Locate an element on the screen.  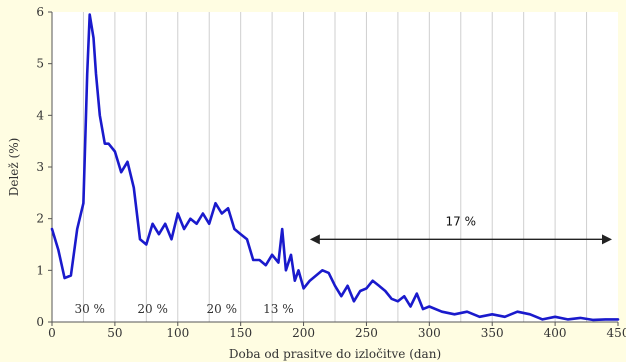
x-tick-label-100: 100 is located at coordinates (177, 333).